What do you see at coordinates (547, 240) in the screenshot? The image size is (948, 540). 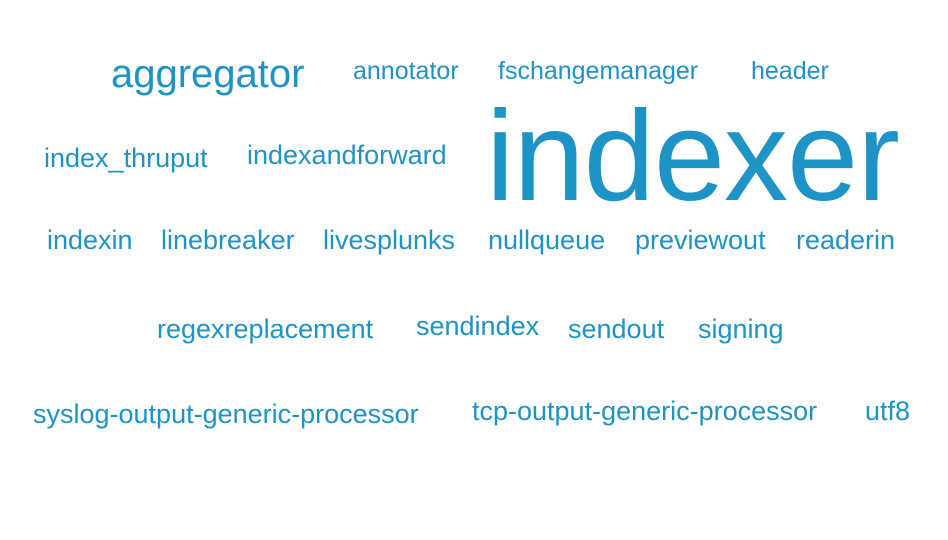 I see `word-nullqueue: nullqueue` at bounding box center [547, 240].